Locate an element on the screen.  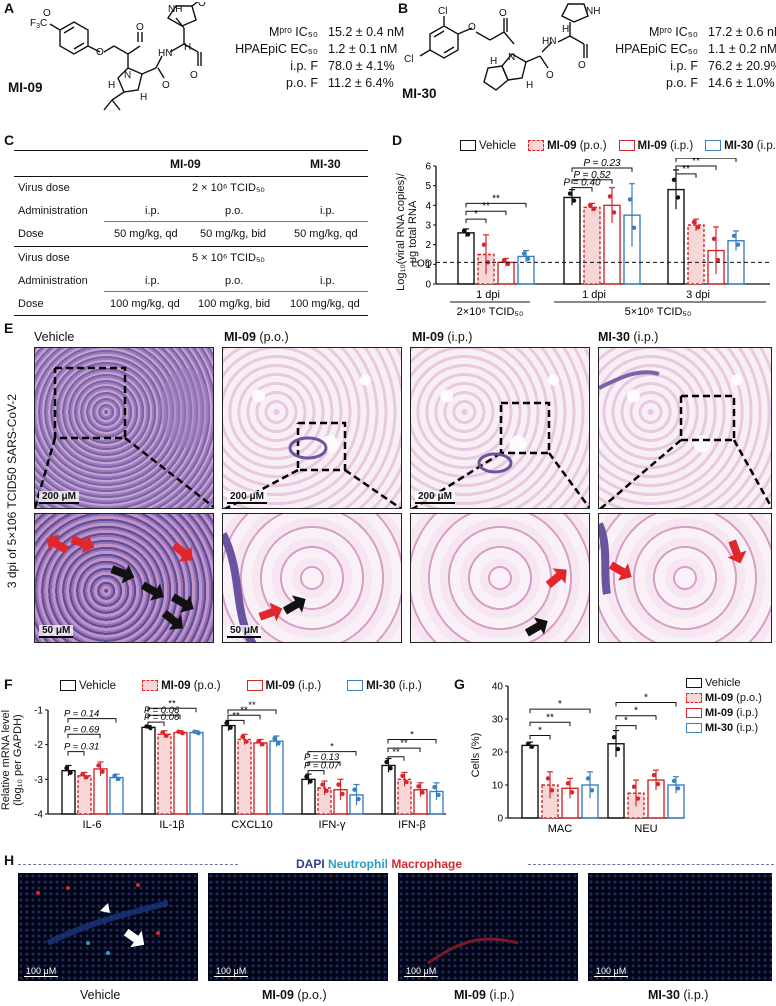
sig-label: P = 0.31 is located at coordinates (81, 747).